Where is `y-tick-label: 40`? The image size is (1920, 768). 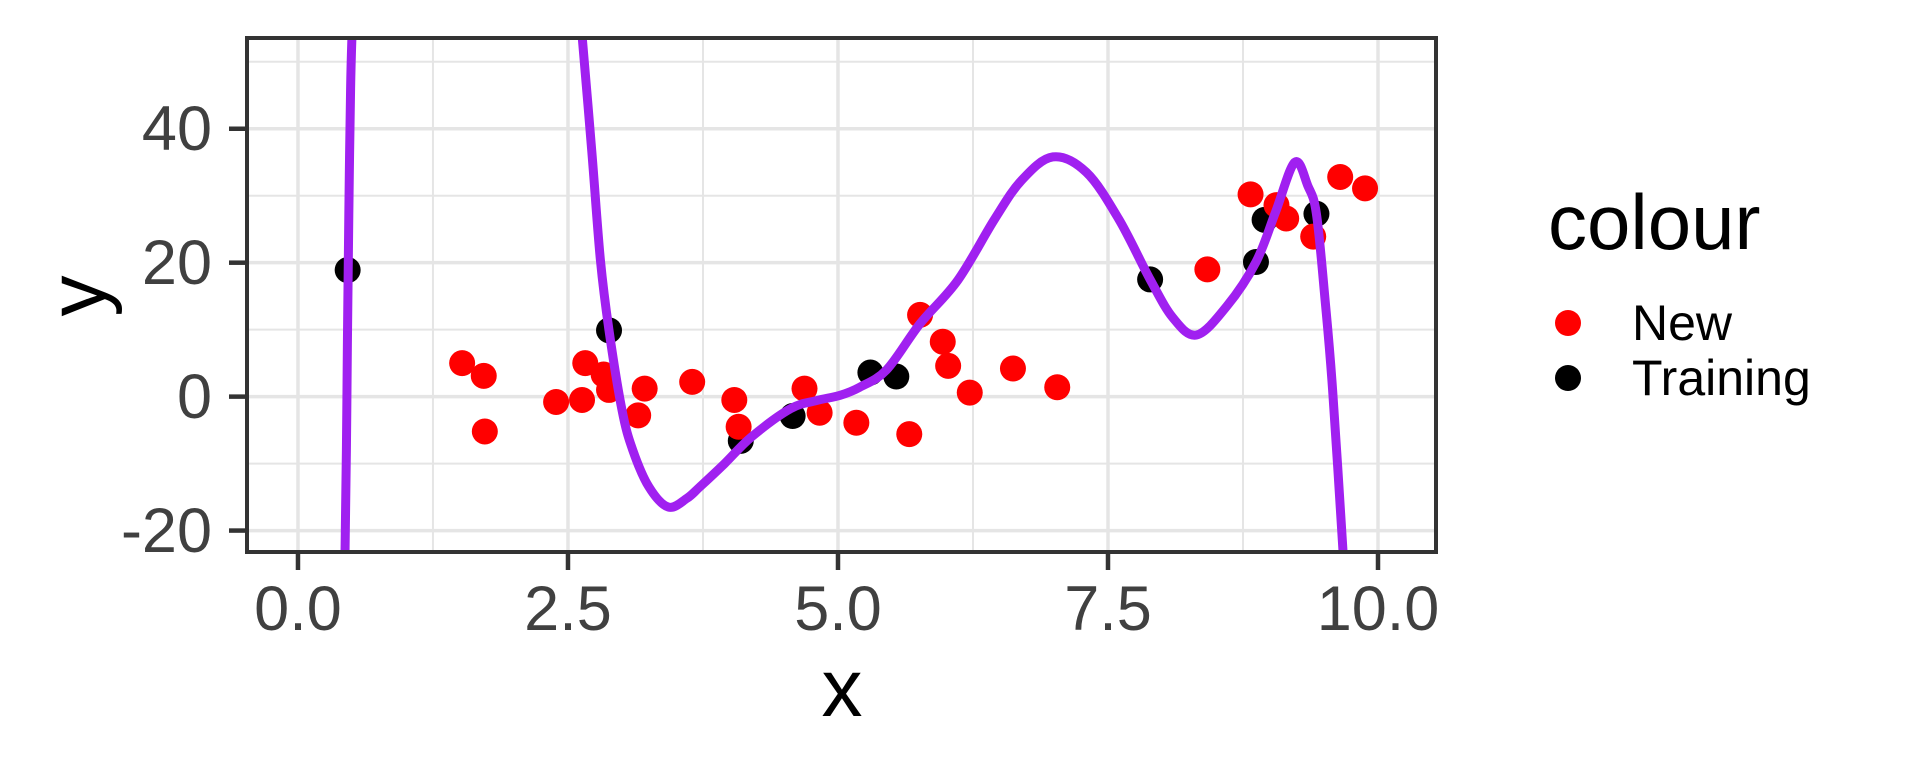 y-tick-label: 40 is located at coordinates (176, 128).